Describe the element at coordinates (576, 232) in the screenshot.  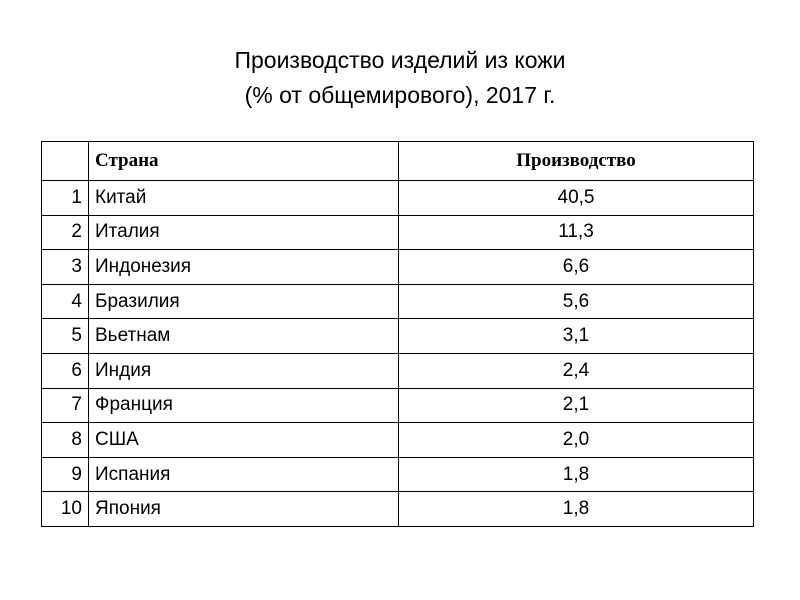
I see `table-cell: 11,3` at that location.